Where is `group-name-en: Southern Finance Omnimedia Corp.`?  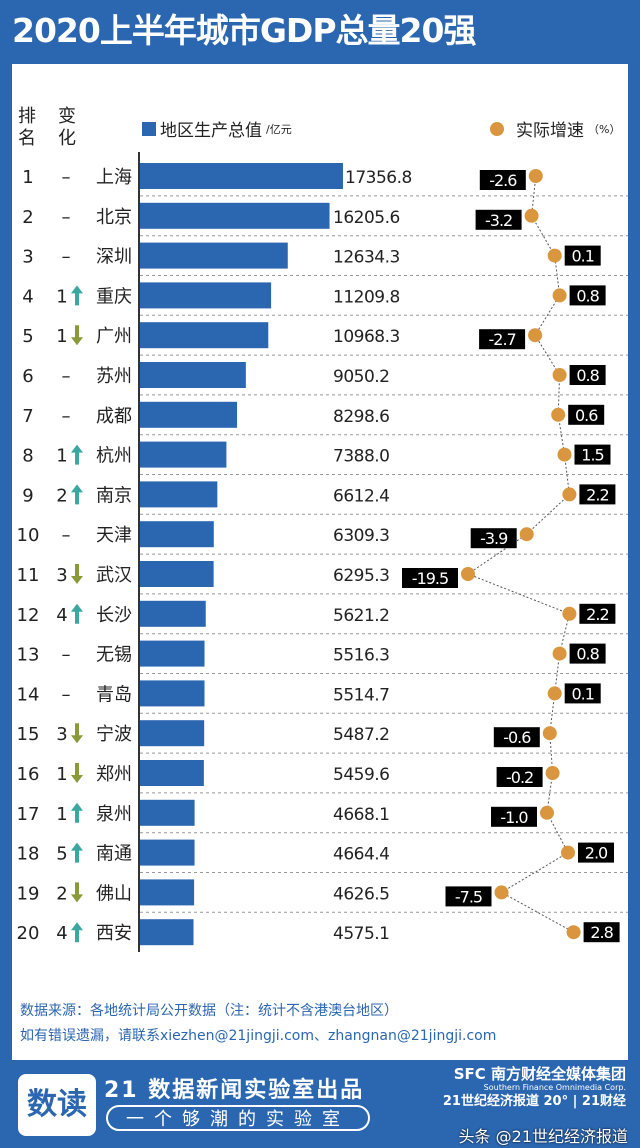
group-name-en: Southern Finance Omnimedia Corp. is located at coordinates (554, 1088).